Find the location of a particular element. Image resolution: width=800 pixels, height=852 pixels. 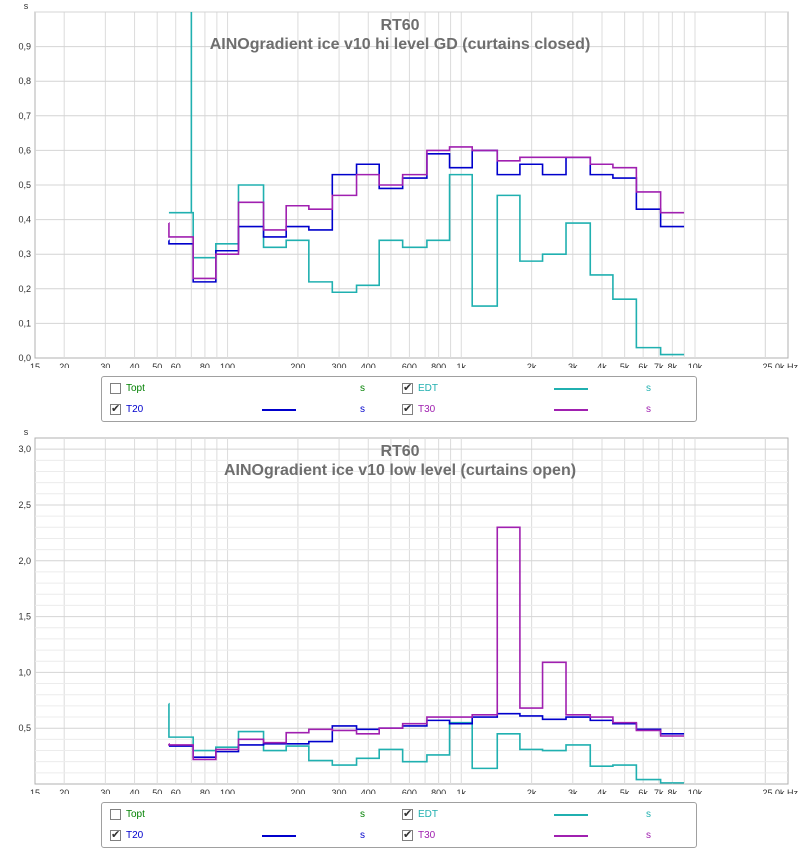

y-tick-label: 0,2 is located at coordinates (24, 289).